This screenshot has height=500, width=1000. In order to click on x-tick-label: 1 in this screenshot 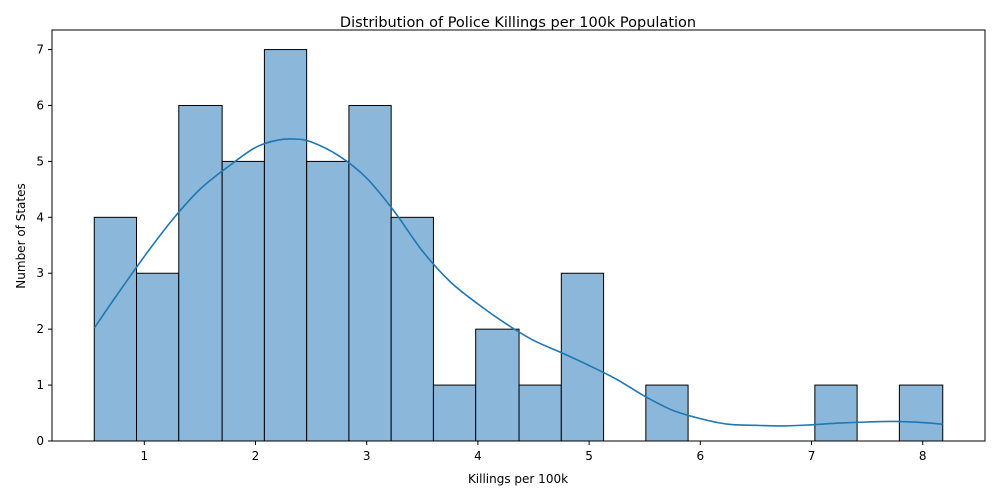, I will do `click(144, 456)`.